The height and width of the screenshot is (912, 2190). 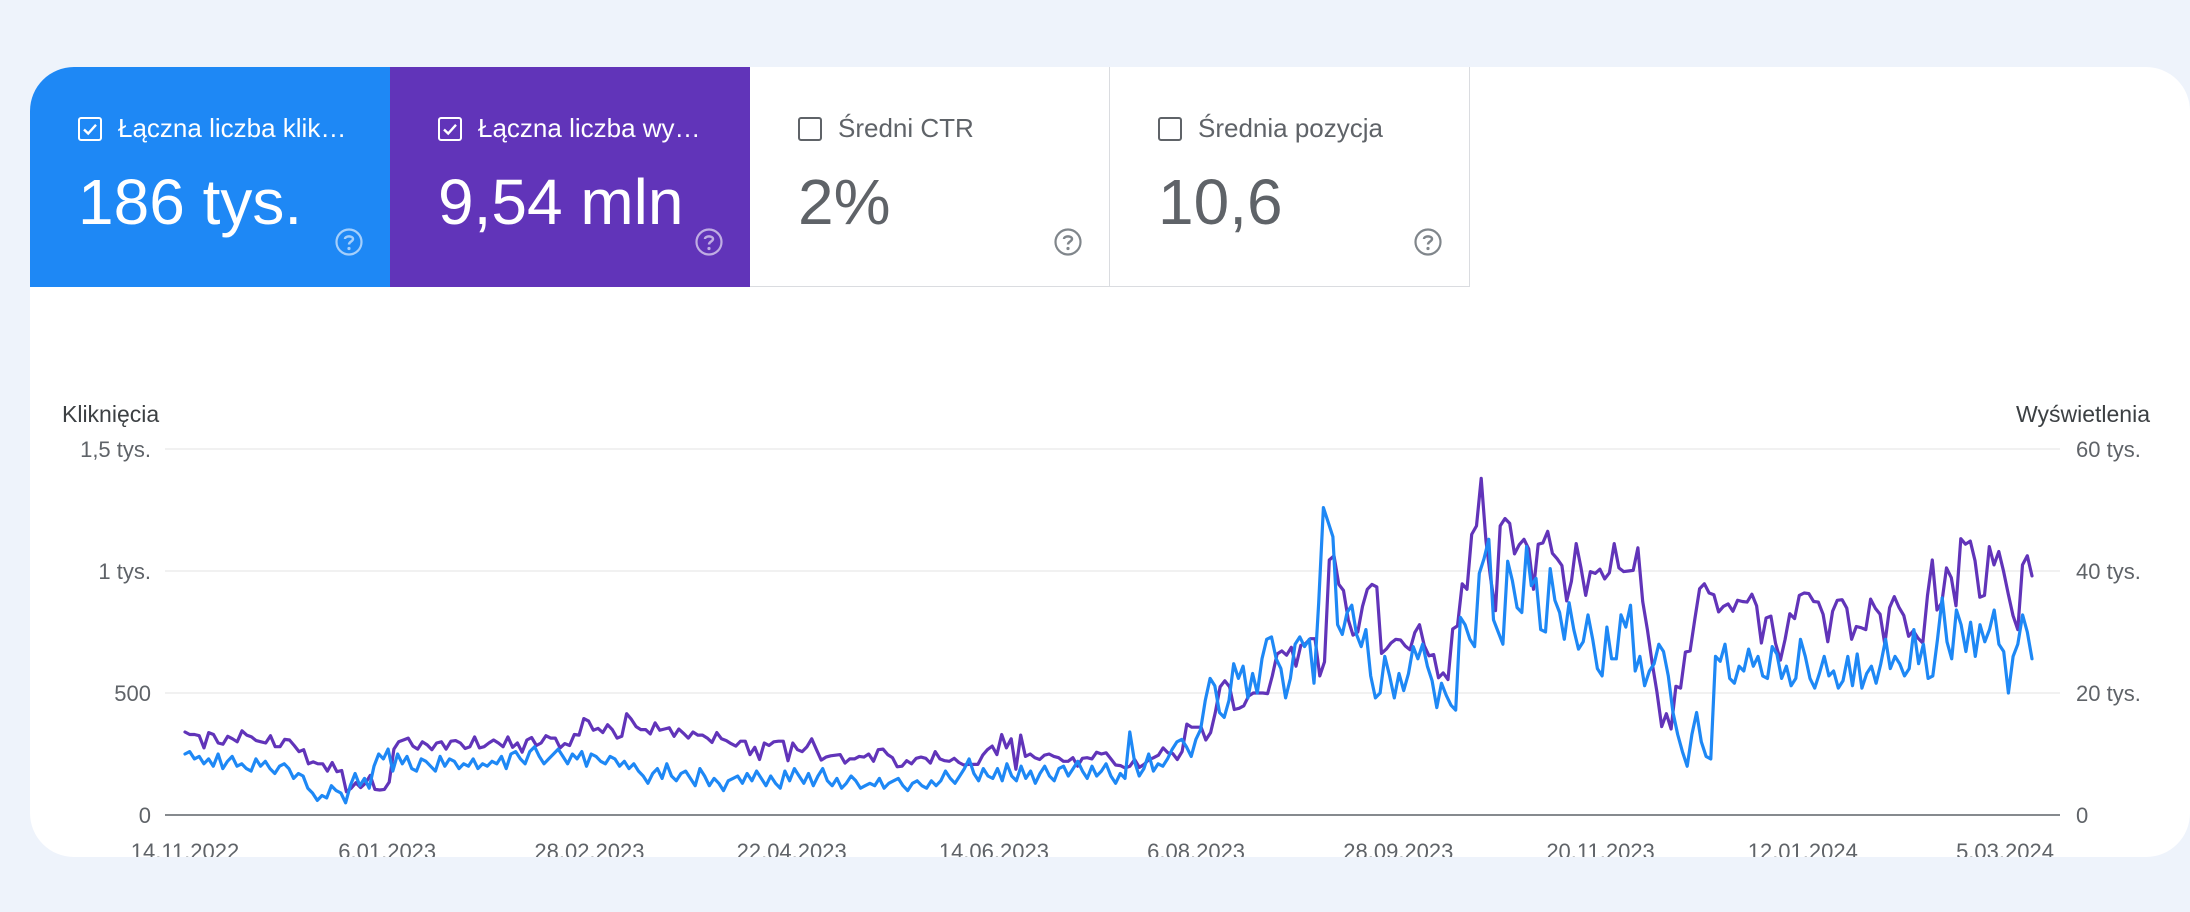 I want to click on metric-value: 9,54 mln, so click(x=561, y=202).